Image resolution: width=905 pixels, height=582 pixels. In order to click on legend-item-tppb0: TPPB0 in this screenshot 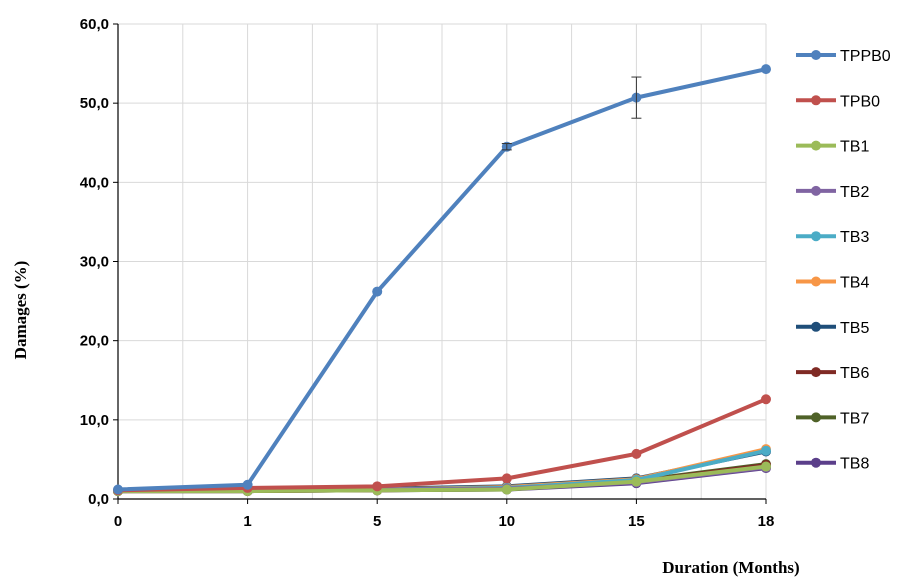, I will do `click(843, 56)`.